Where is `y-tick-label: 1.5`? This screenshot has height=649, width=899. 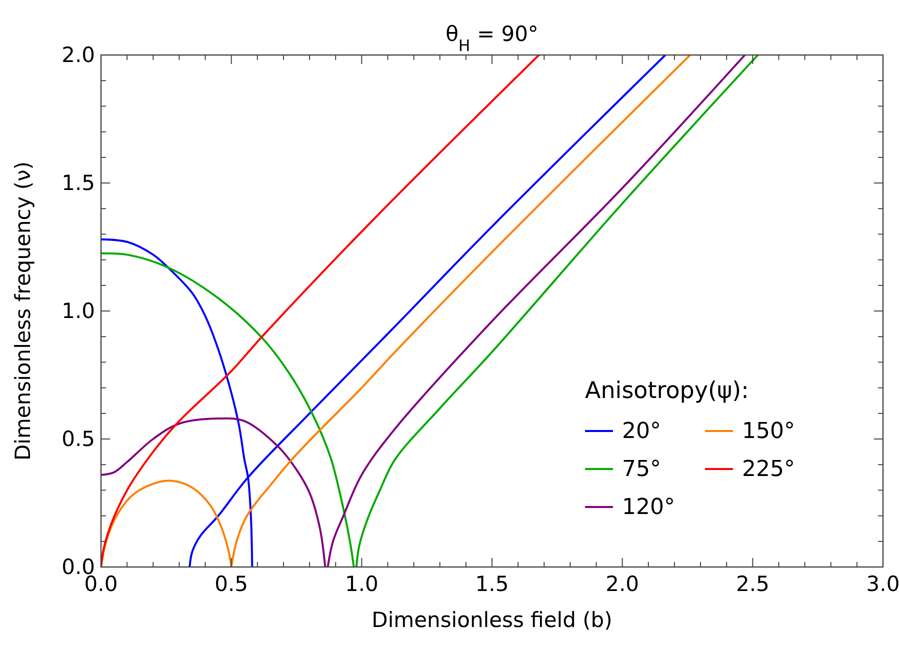
y-tick-label: 1.5 is located at coordinates (78, 183).